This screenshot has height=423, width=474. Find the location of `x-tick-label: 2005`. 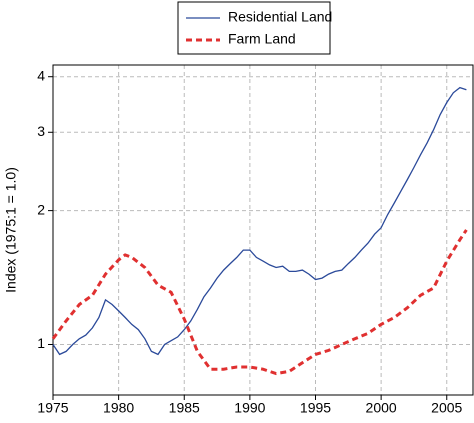

x-tick-label: 2005 is located at coordinates (446, 408).